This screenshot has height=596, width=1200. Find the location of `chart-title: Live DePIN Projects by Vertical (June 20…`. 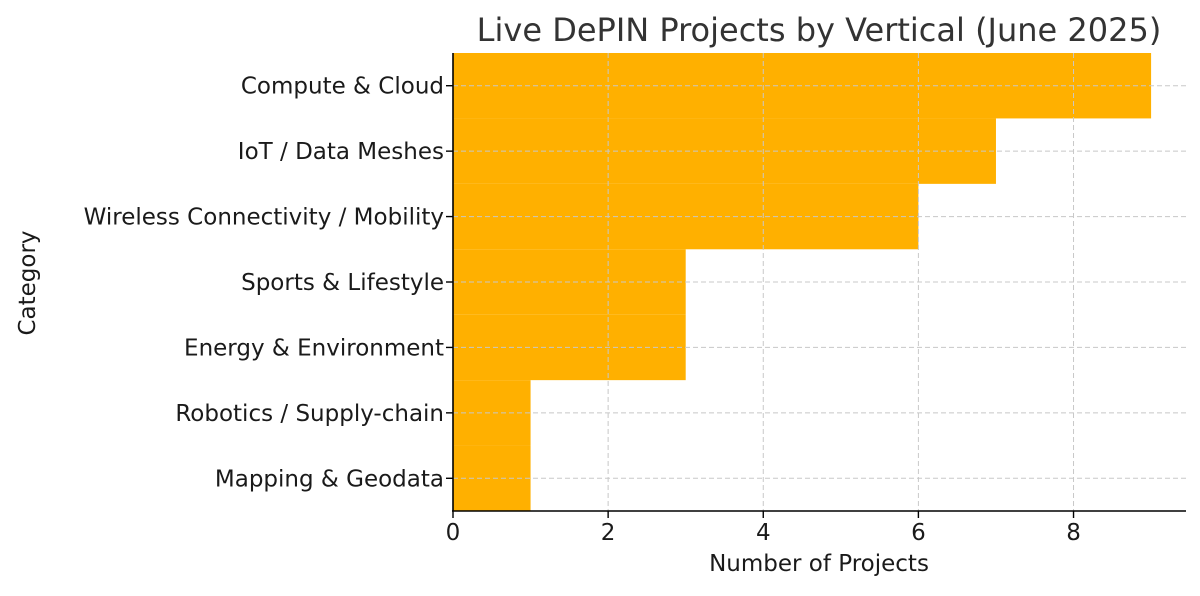

chart-title: Live DePIN Projects by Vertical (June 20… is located at coordinates (819, 30).